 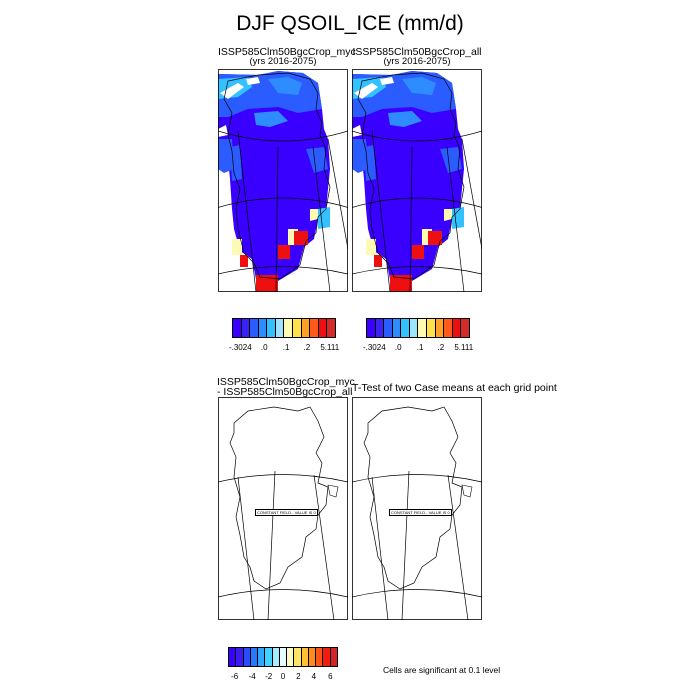 I want to click on colorbar-tick-label: -2, so click(x=269, y=676).